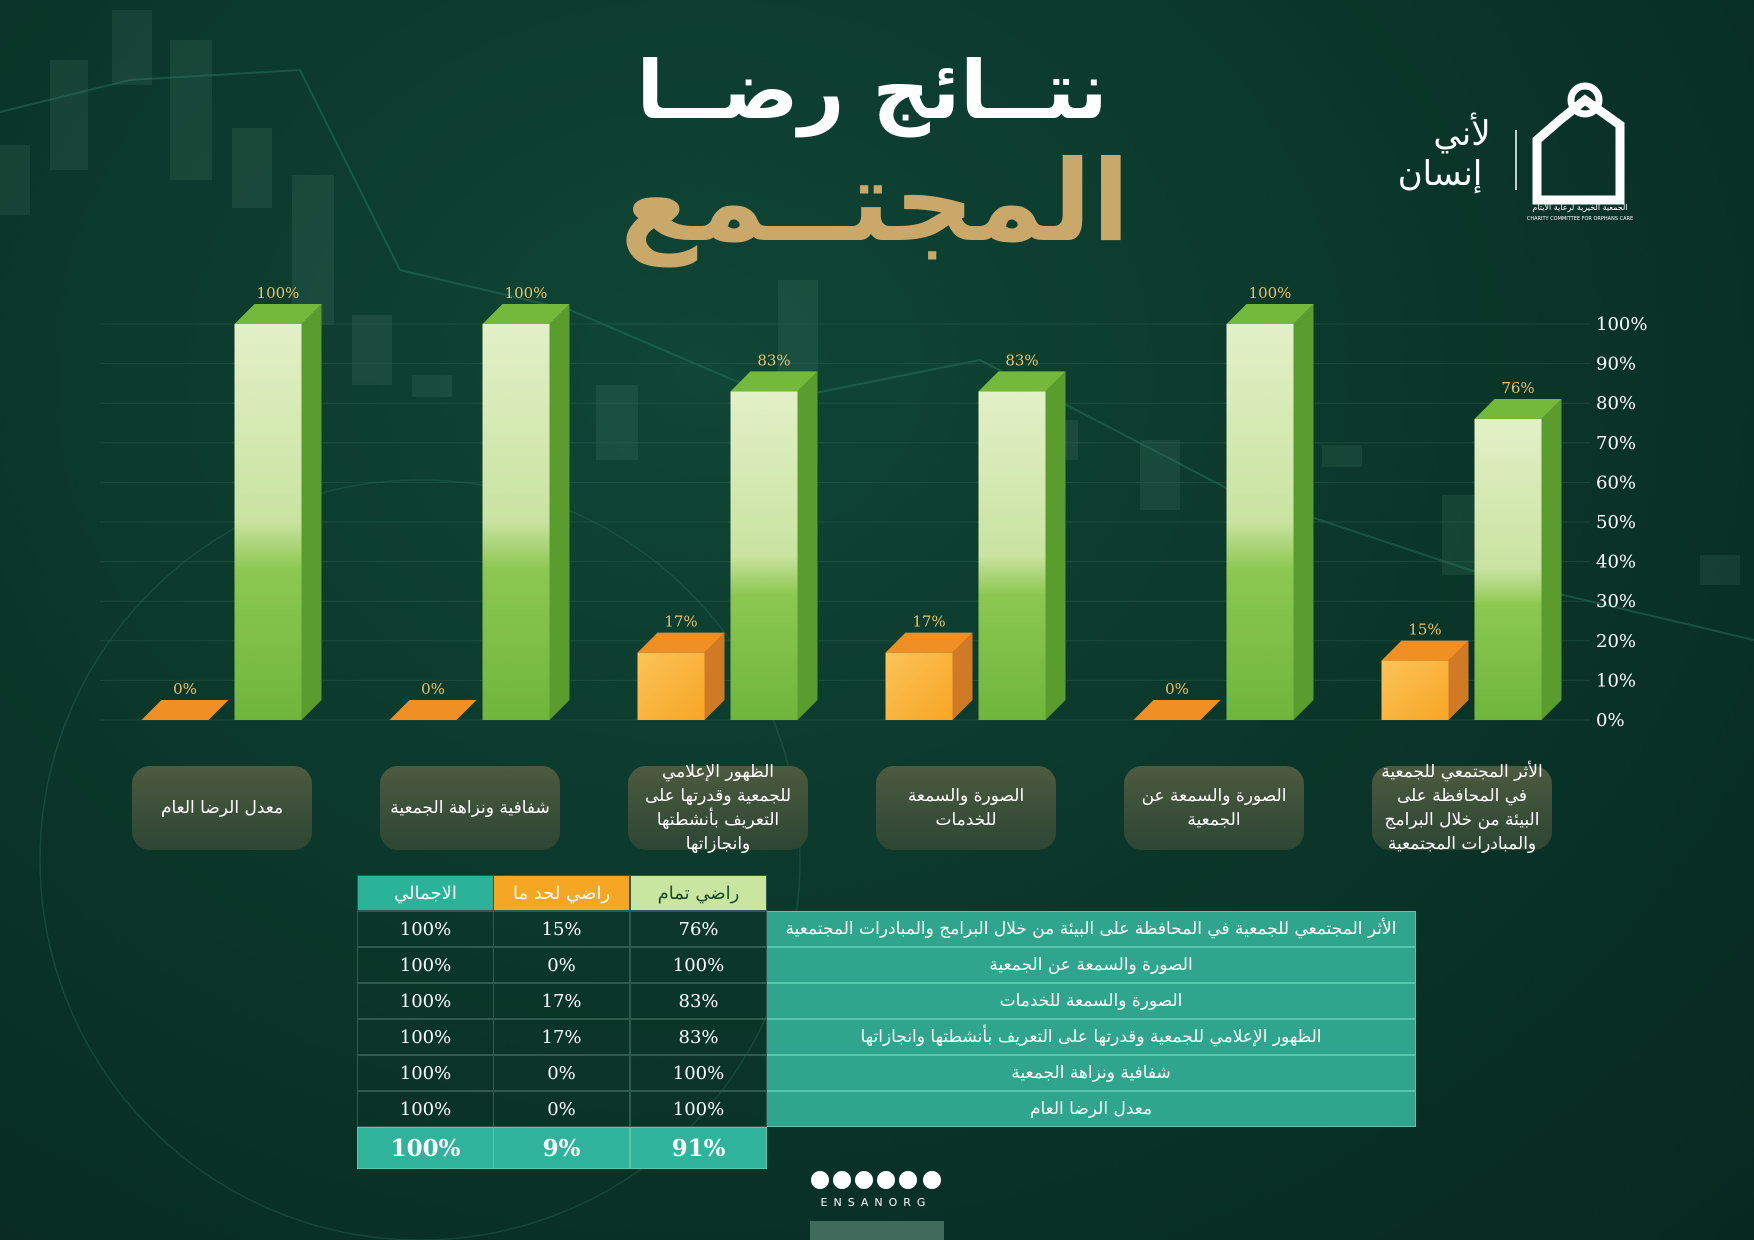  Describe the element at coordinates (698, 893) in the screenshot. I see `table-header: راضي تمام` at that location.